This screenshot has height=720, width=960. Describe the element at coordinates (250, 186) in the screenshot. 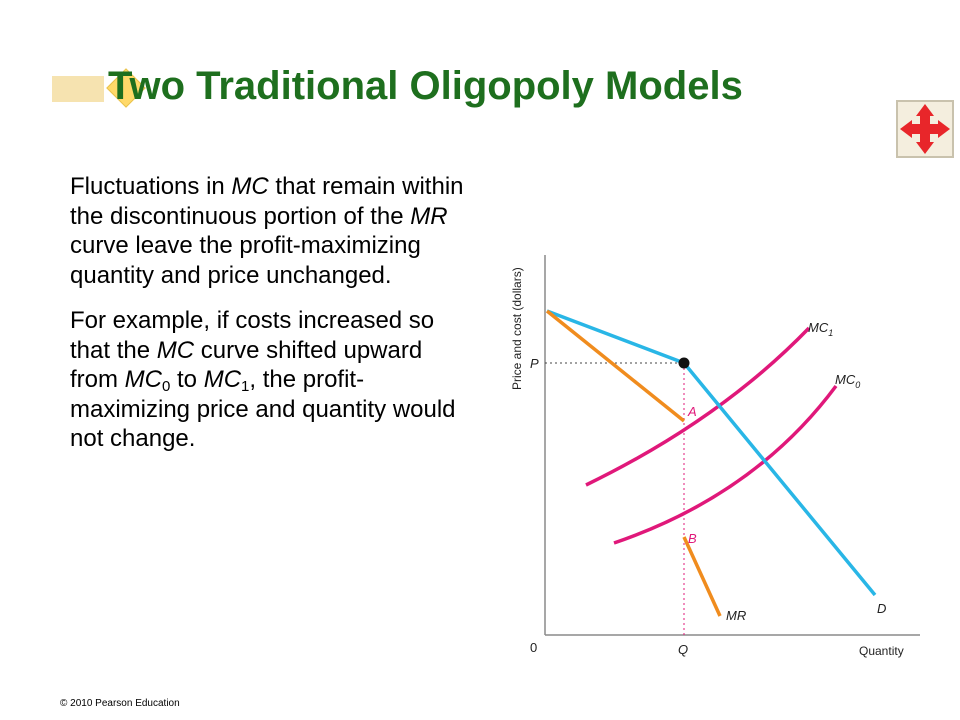

I see `p1-mc: MC` at that location.